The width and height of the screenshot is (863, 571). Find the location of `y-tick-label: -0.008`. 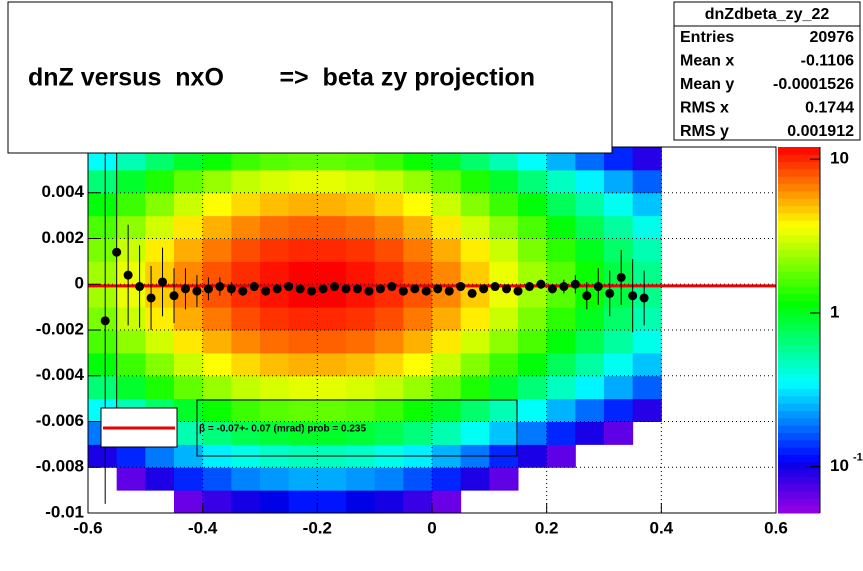

y-tick-label: -0.008 is located at coordinates (60, 466).